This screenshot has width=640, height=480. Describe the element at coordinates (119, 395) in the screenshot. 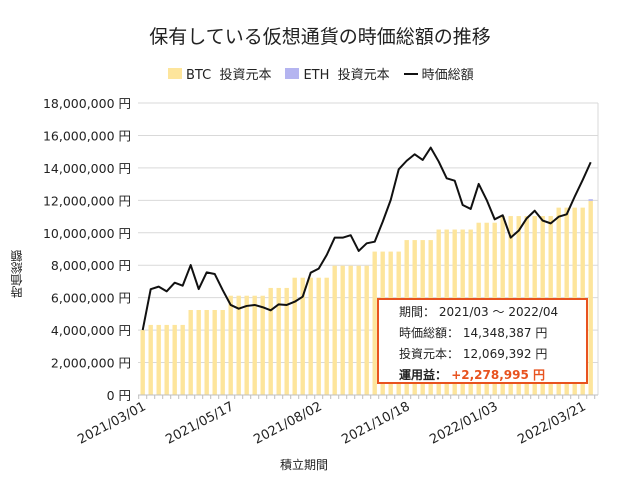

I see `y-tick-label: 0 円` at that location.